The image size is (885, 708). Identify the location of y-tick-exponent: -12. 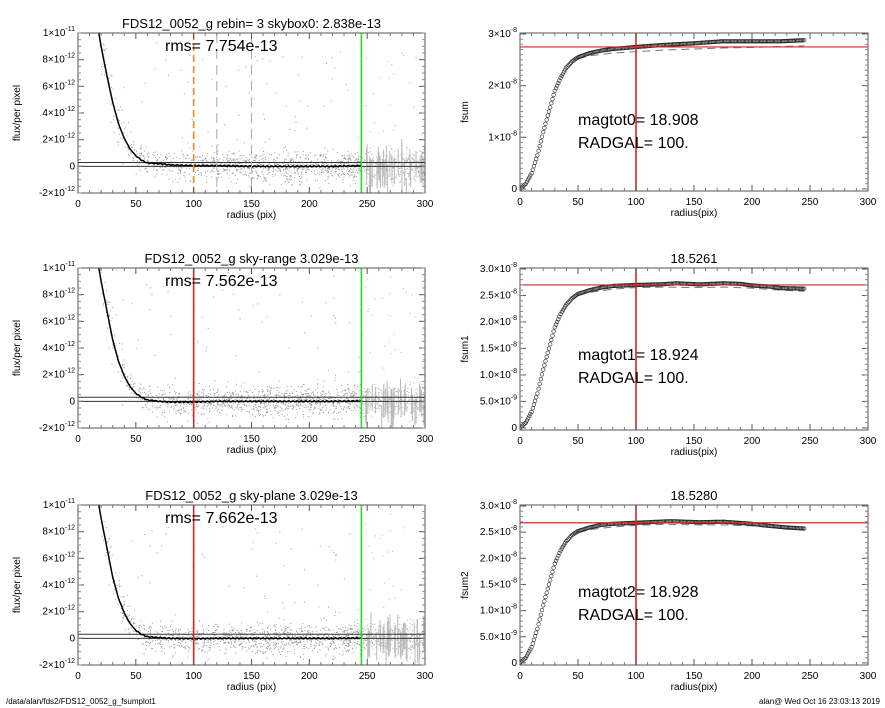
(70, 189).